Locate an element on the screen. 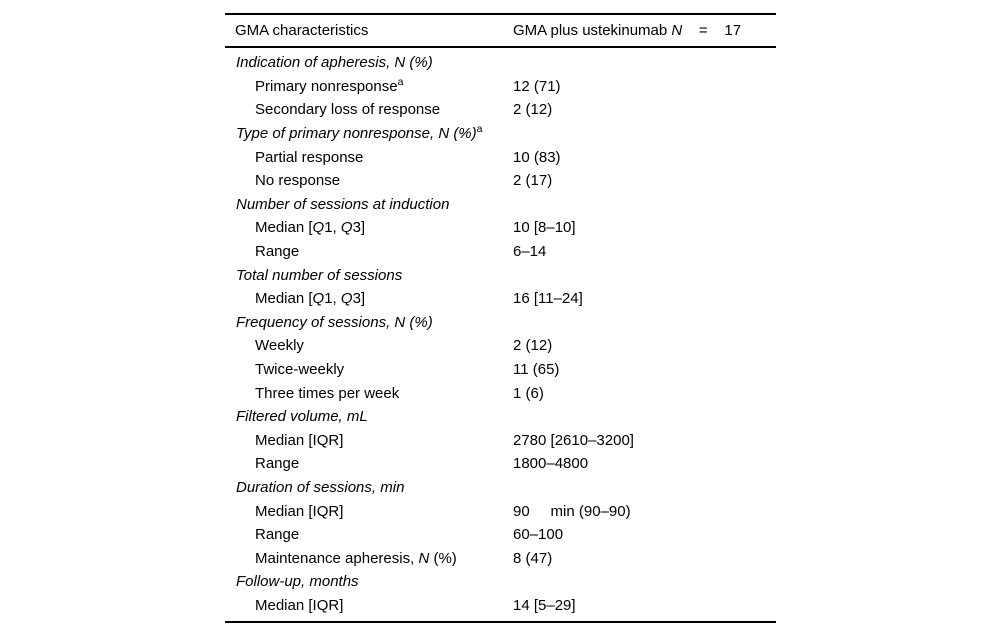  text-segment: Primary nonresponse is located at coordinates (326, 86).